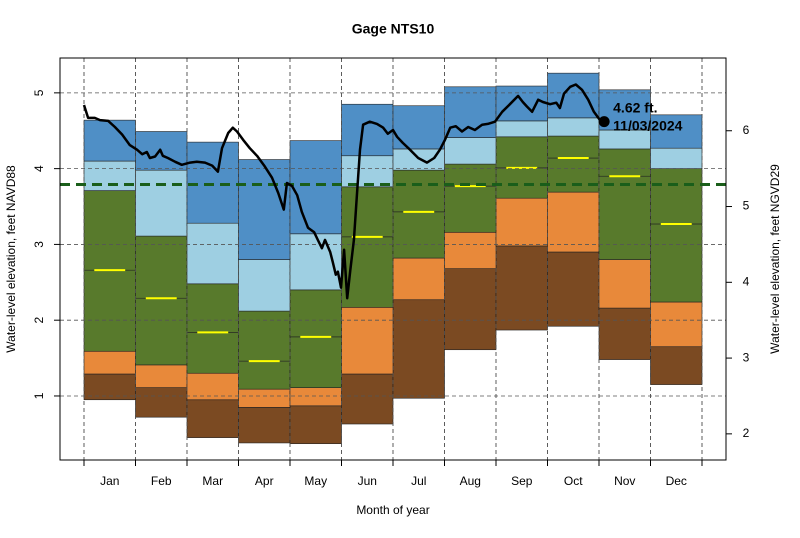 The height and width of the screenshot is (538, 800). I want to click on x-tick-label: Dec, so click(676, 481).